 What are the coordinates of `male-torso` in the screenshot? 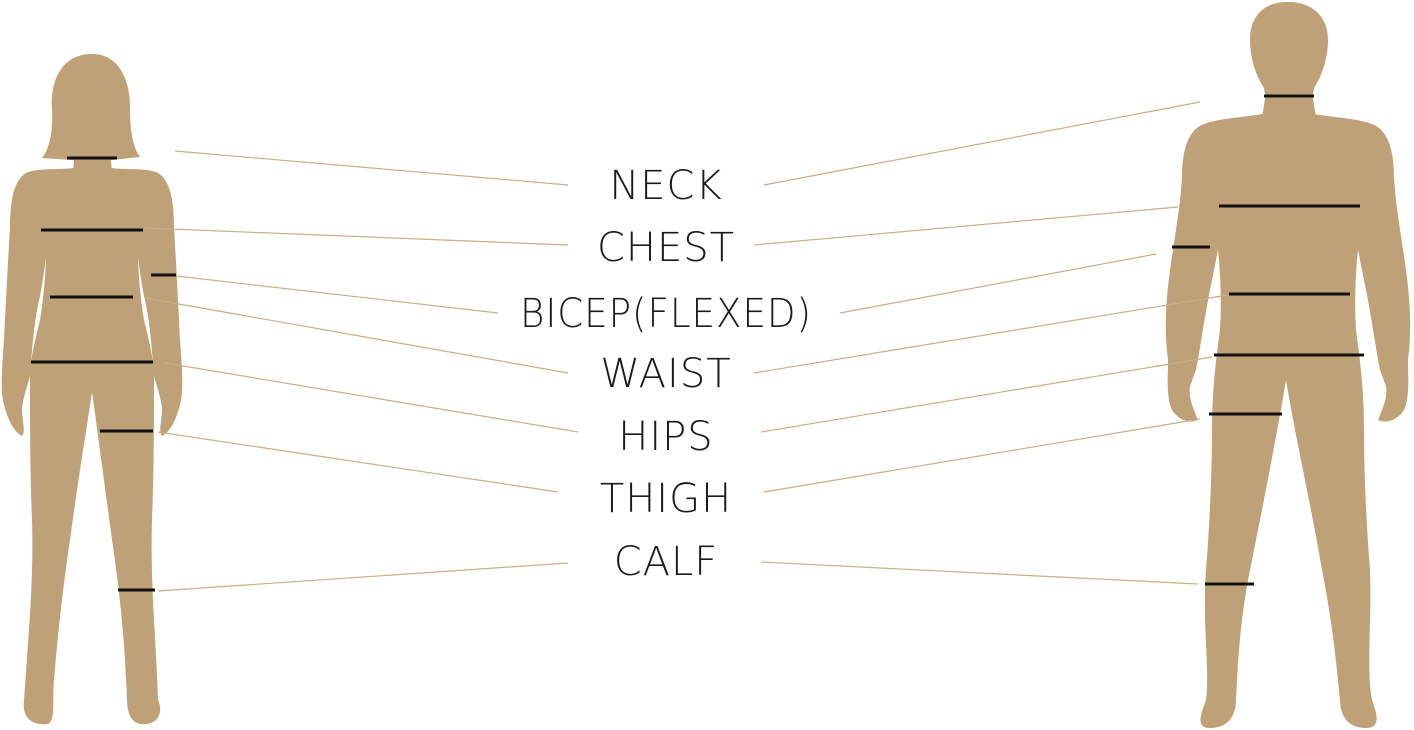 It's located at (1288, 421).